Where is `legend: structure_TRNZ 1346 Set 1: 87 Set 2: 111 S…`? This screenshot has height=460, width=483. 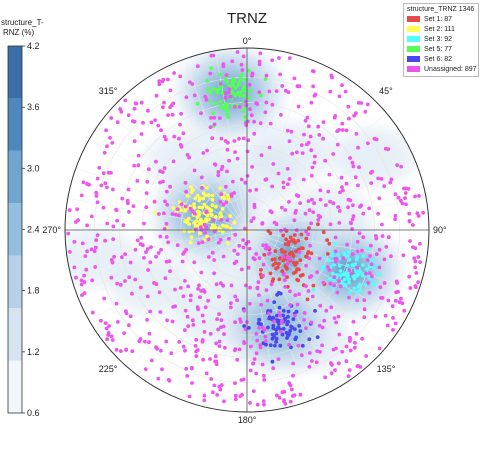 legend: structure_TRNZ 1346 Set 1: 87 Set 2: 111 S… is located at coordinates (441, 40).